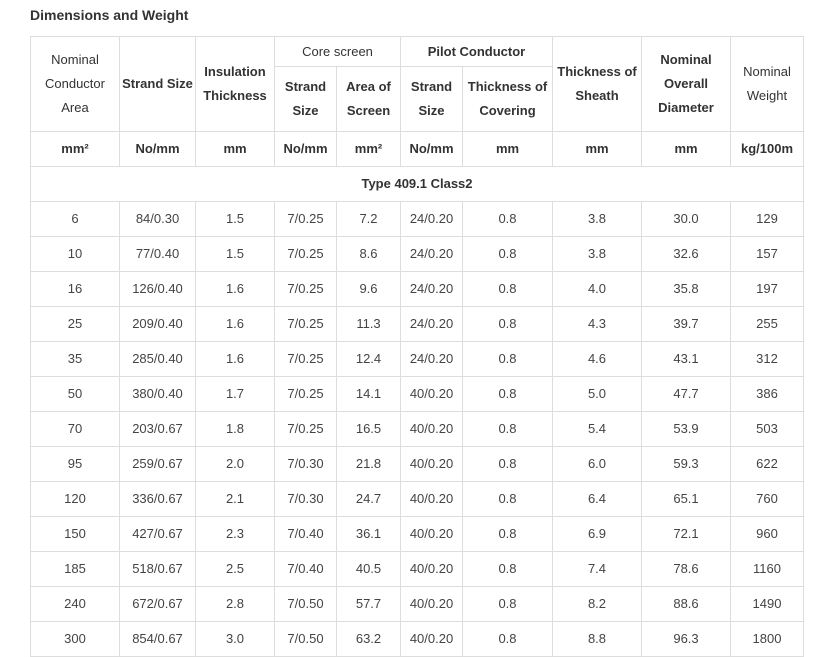  What do you see at coordinates (75, 84) in the screenshot?
I see `header-nominal-conductor-area: Nominal Conductor Area` at bounding box center [75, 84].